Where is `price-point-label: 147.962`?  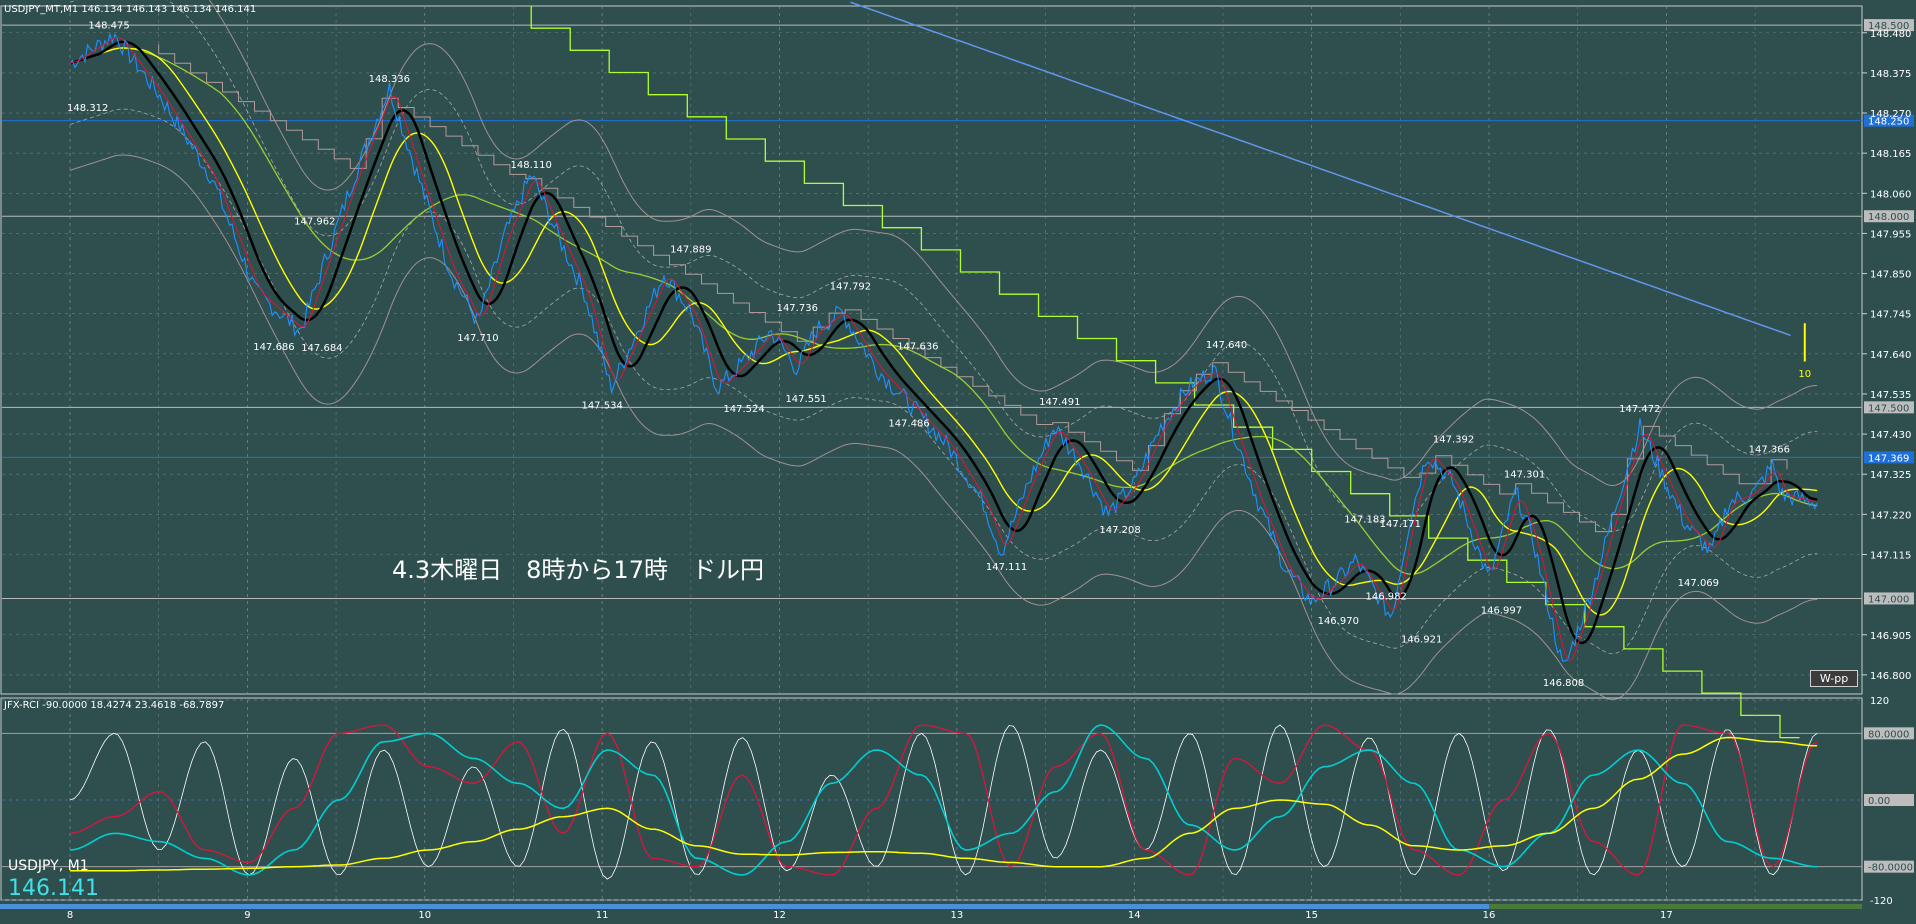
price-point-label: 147.962 is located at coordinates (314, 222).